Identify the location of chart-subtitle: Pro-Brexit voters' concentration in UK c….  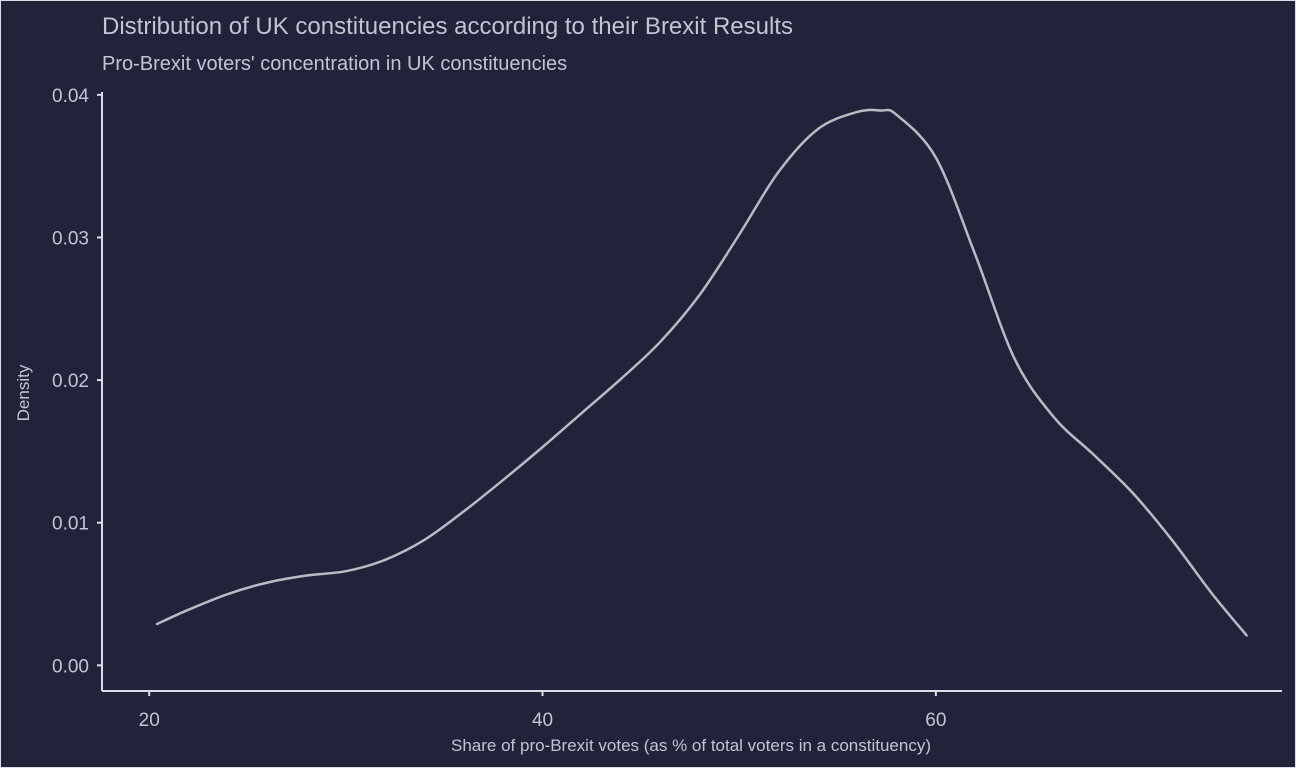
(335, 64).